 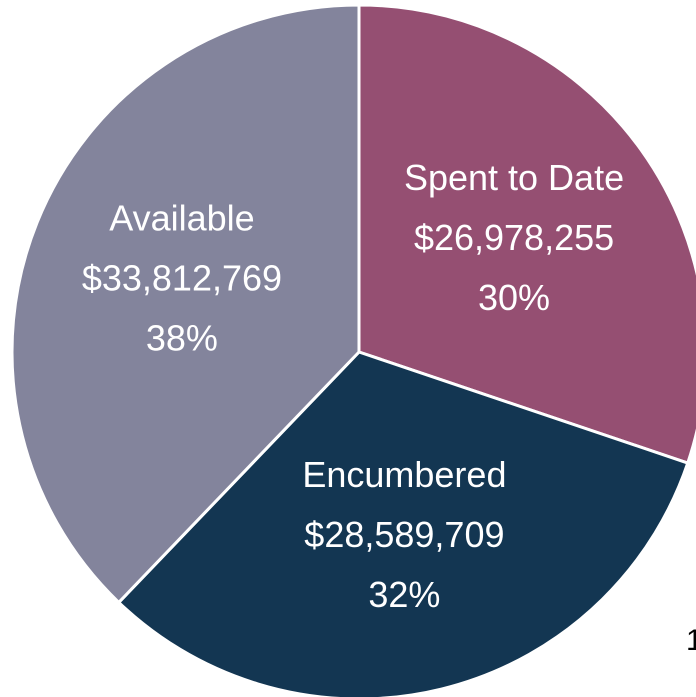 What do you see at coordinates (404, 474) in the screenshot?
I see `slice-label: Encumbered` at bounding box center [404, 474].